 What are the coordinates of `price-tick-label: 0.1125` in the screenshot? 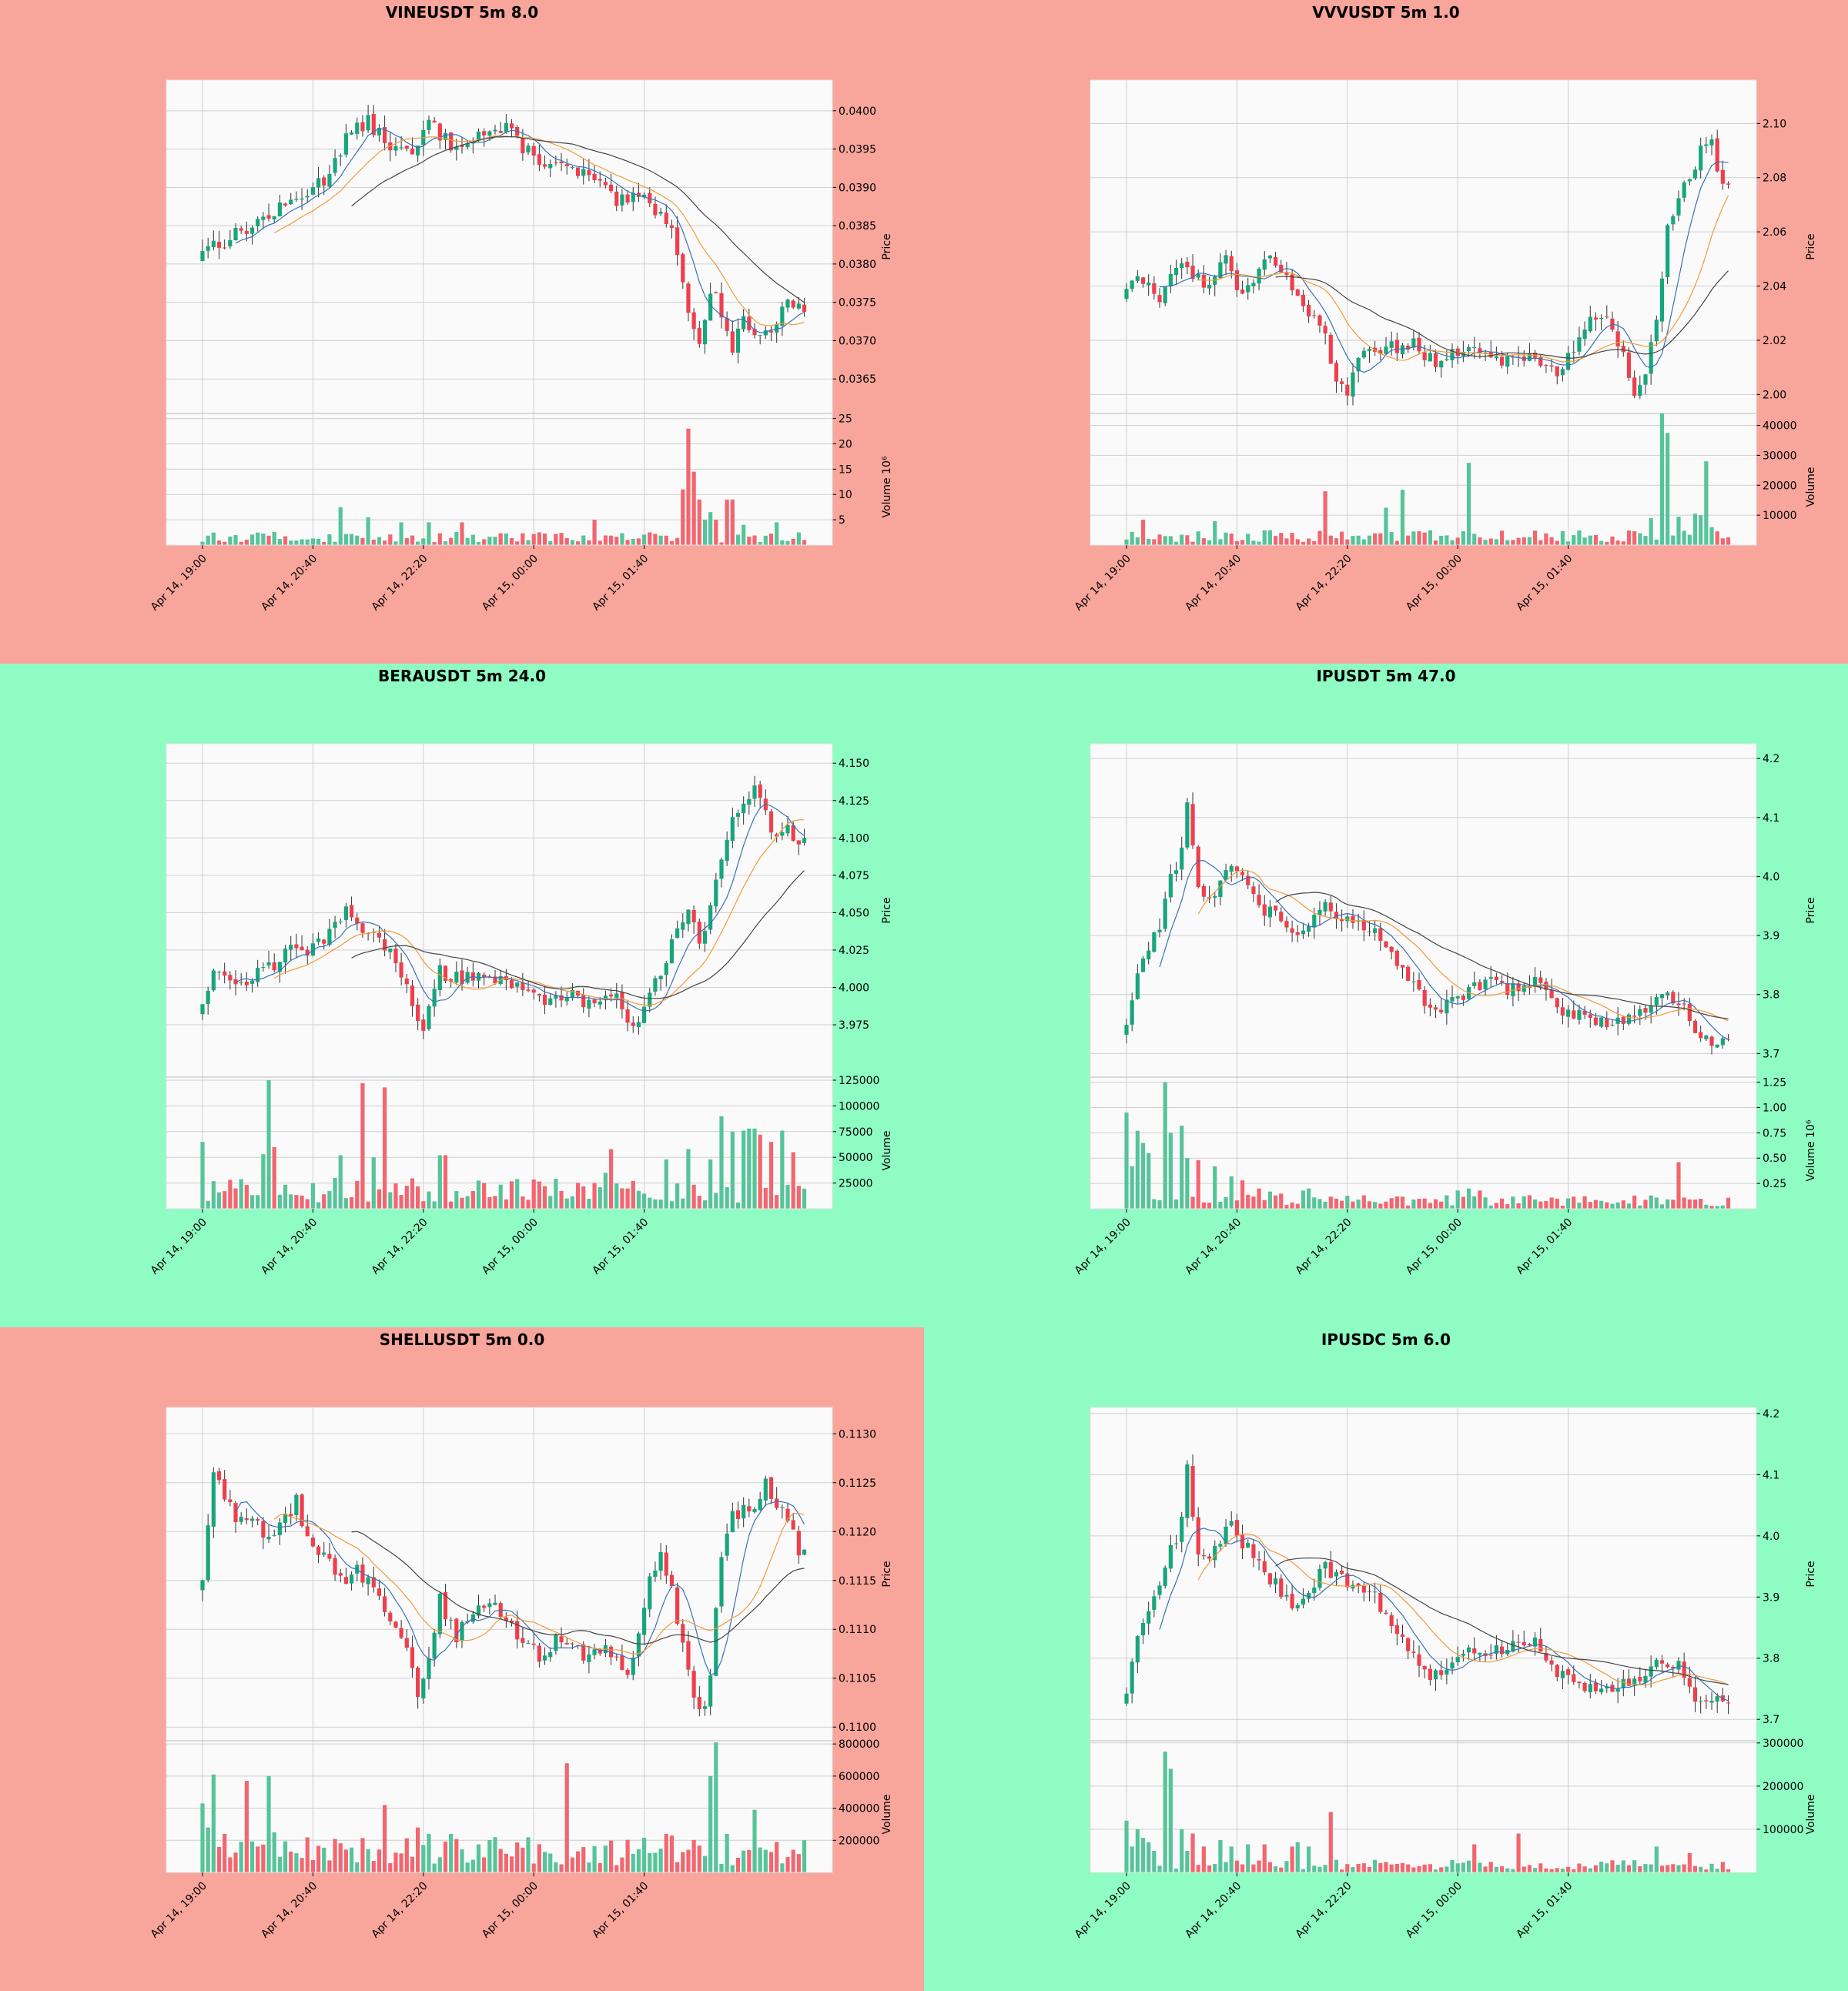 It's located at (858, 1483).